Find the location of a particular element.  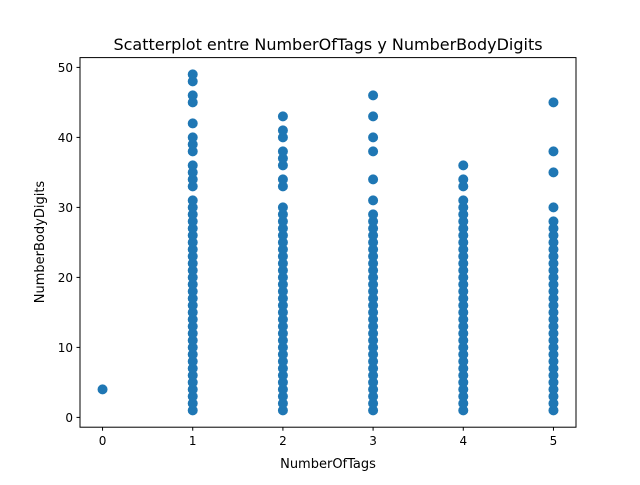

y-tick-label: 30 is located at coordinates (65, 208).